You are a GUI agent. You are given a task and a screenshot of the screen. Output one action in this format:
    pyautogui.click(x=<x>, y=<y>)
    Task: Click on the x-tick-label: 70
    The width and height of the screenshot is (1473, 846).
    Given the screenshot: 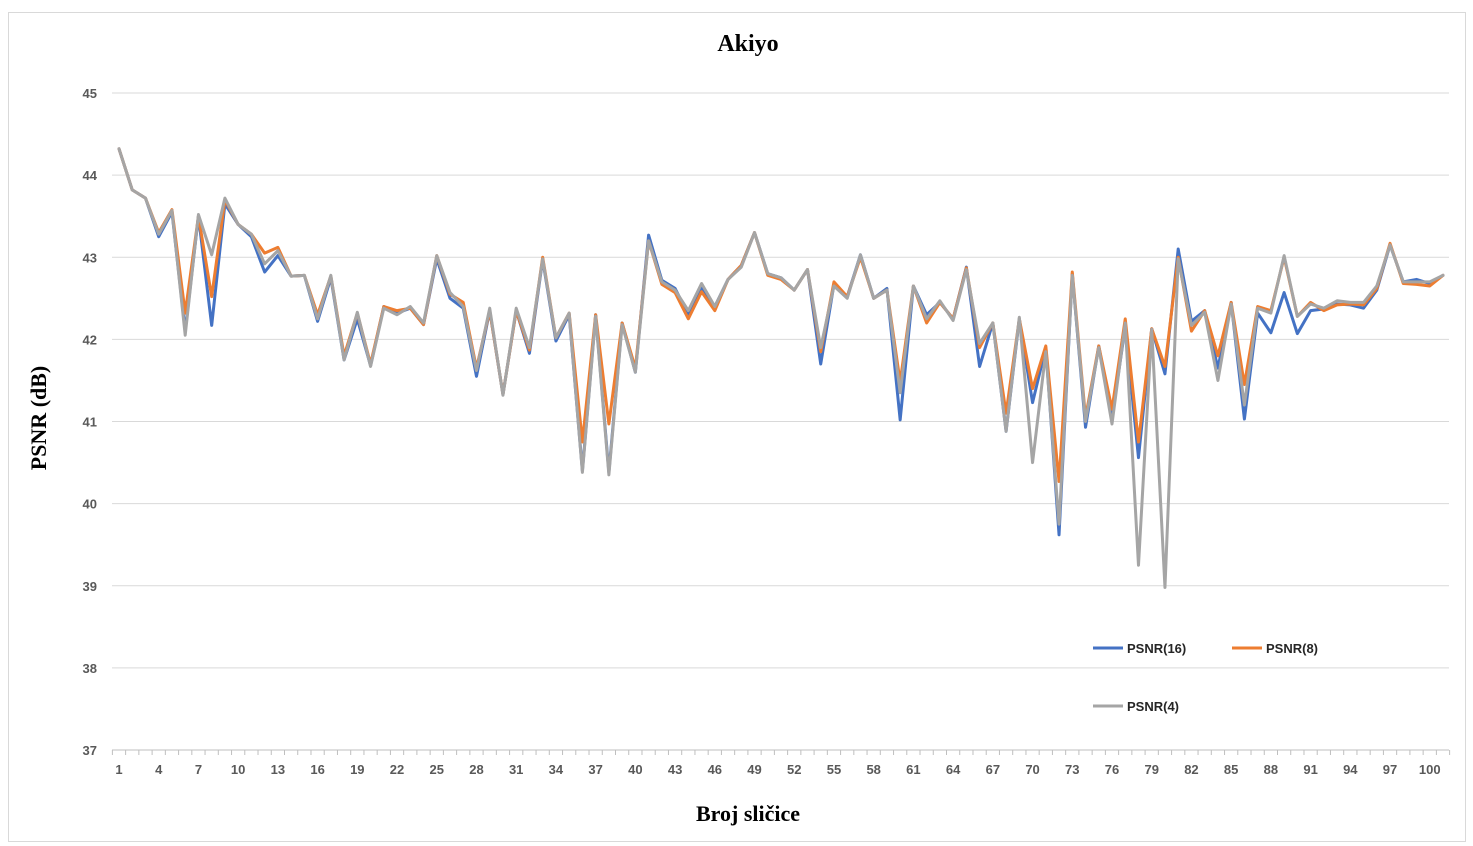 What is the action you would take?
    pyautogui.click(x=1032, y=769)
    